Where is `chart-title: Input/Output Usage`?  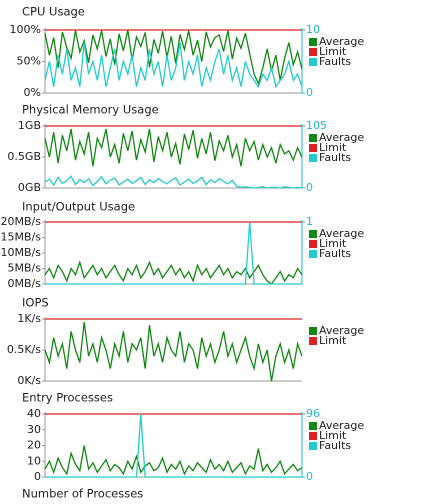 chart-title: Input/Output Usage is located at coordinates (78, 207).